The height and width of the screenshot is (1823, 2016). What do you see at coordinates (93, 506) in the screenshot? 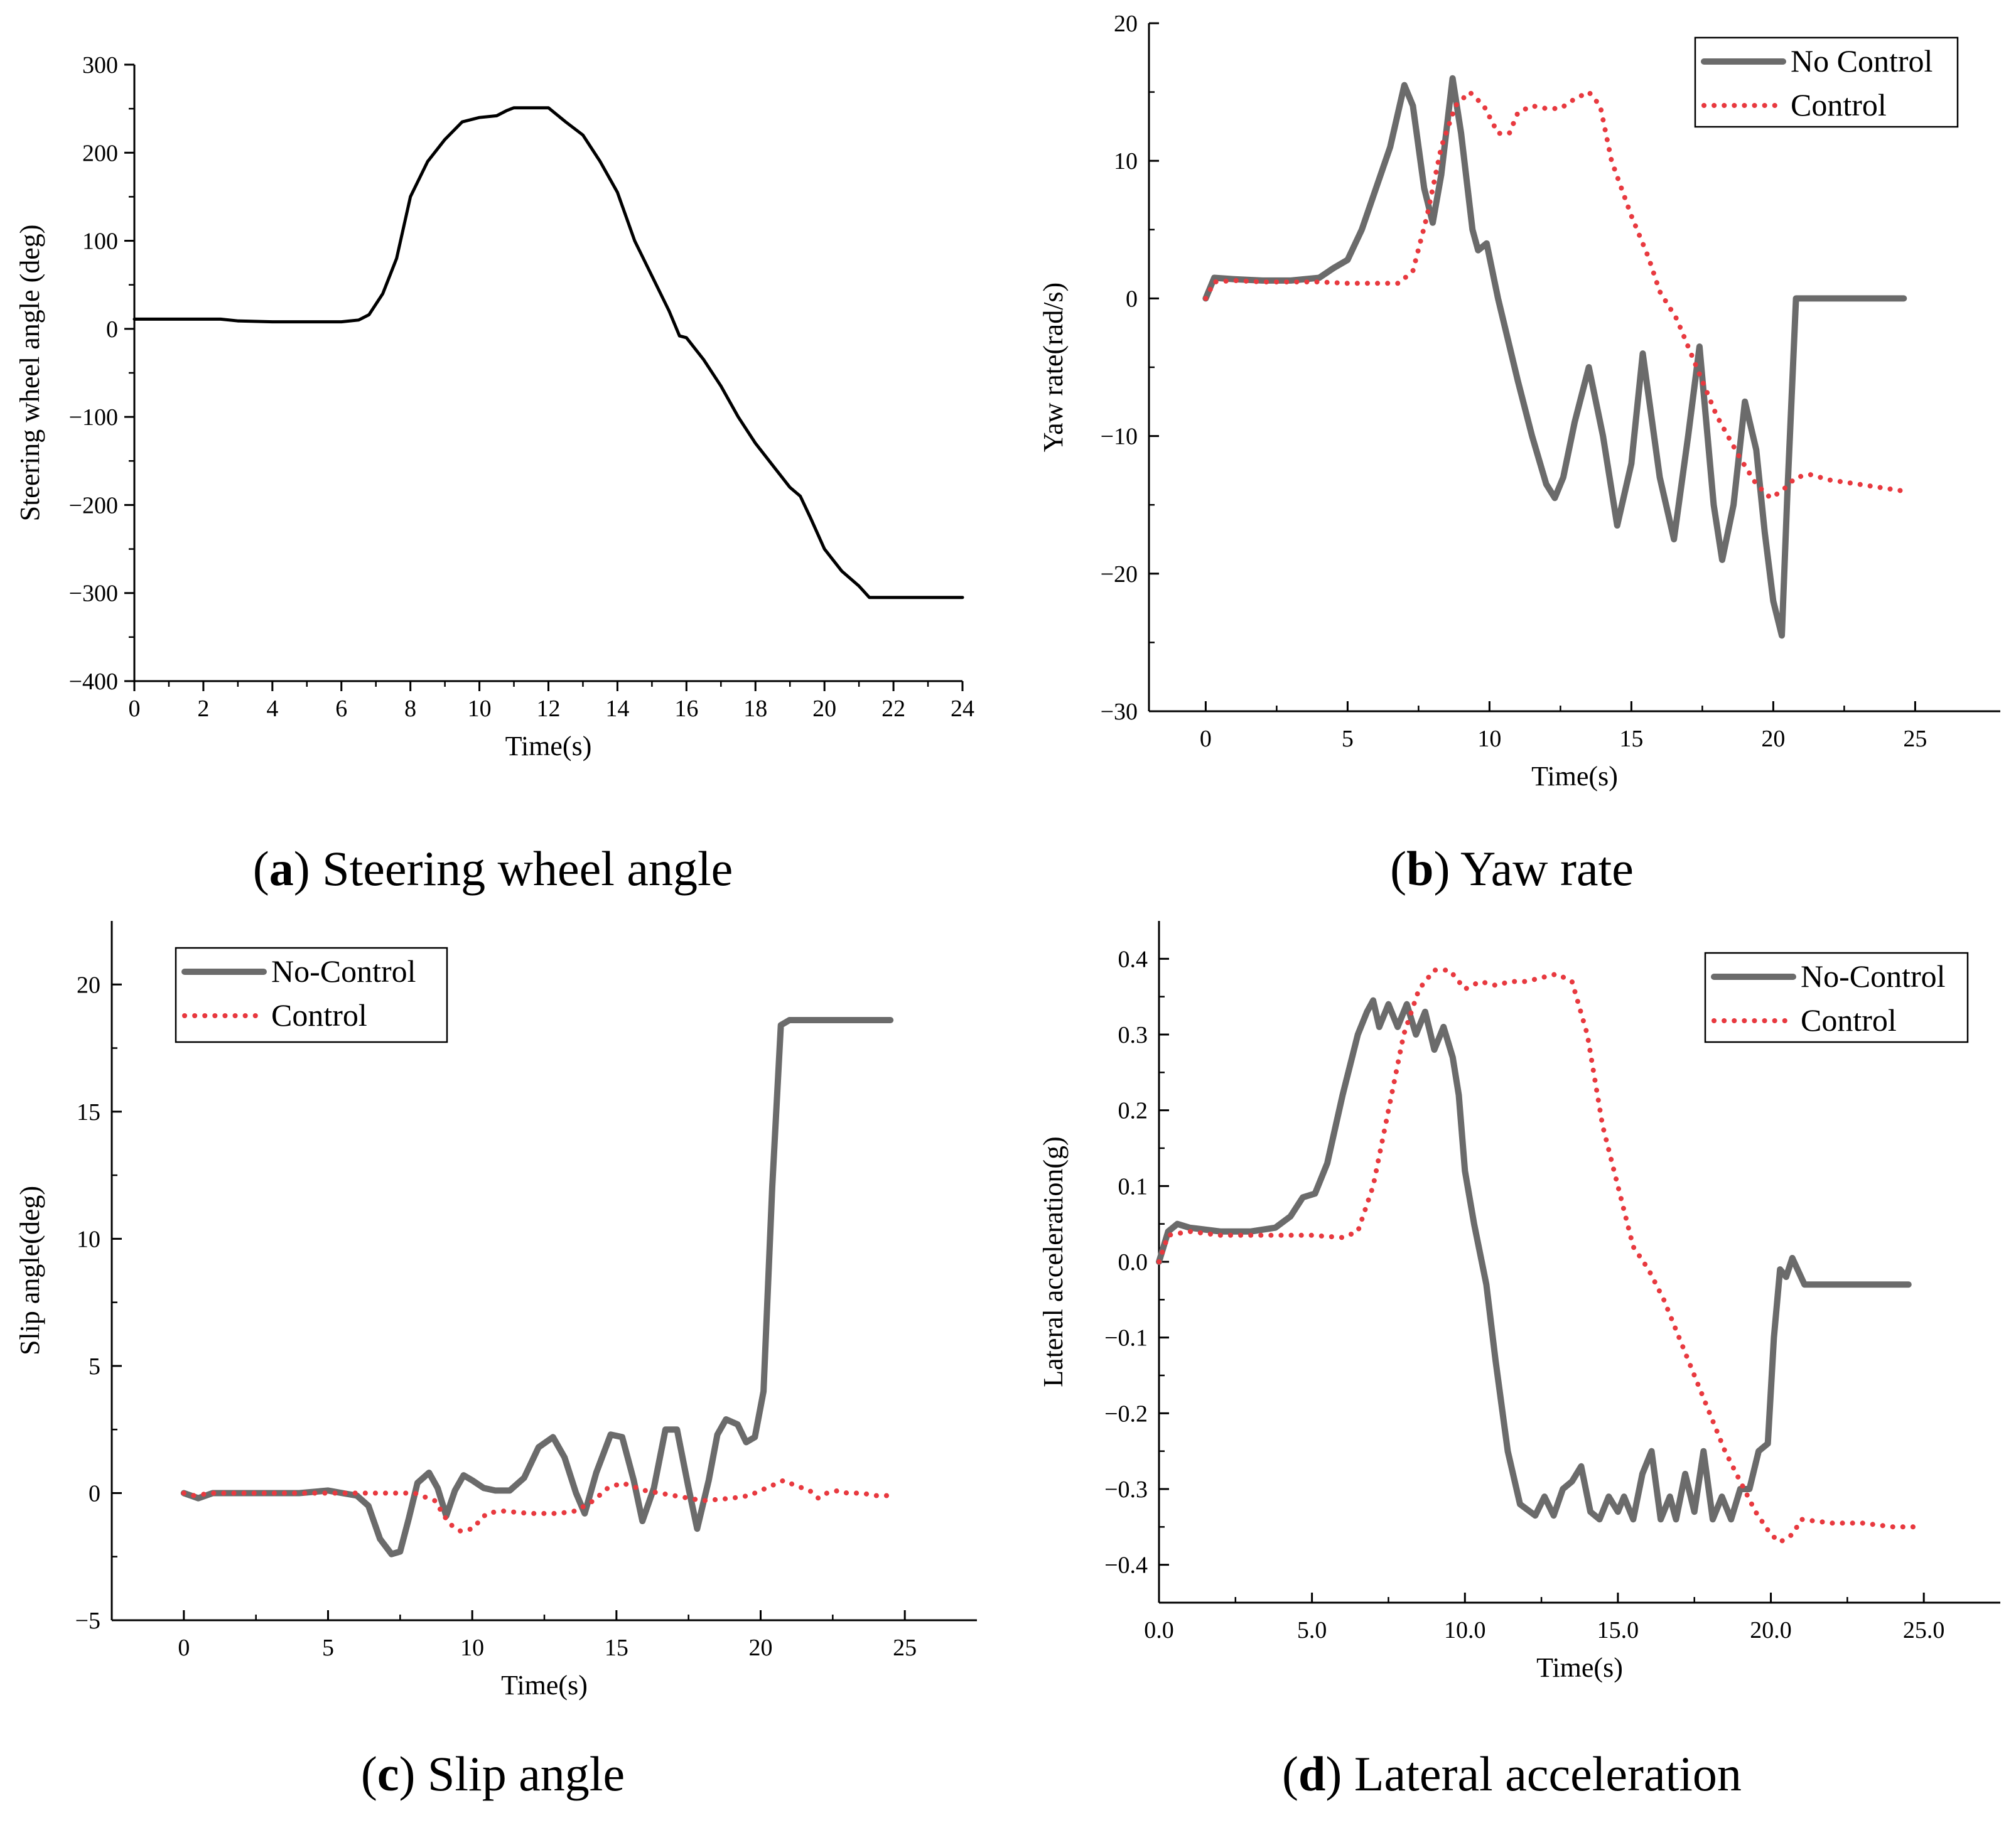
I see `y-tick-label-a: −200` at bounding box center [93, 506].